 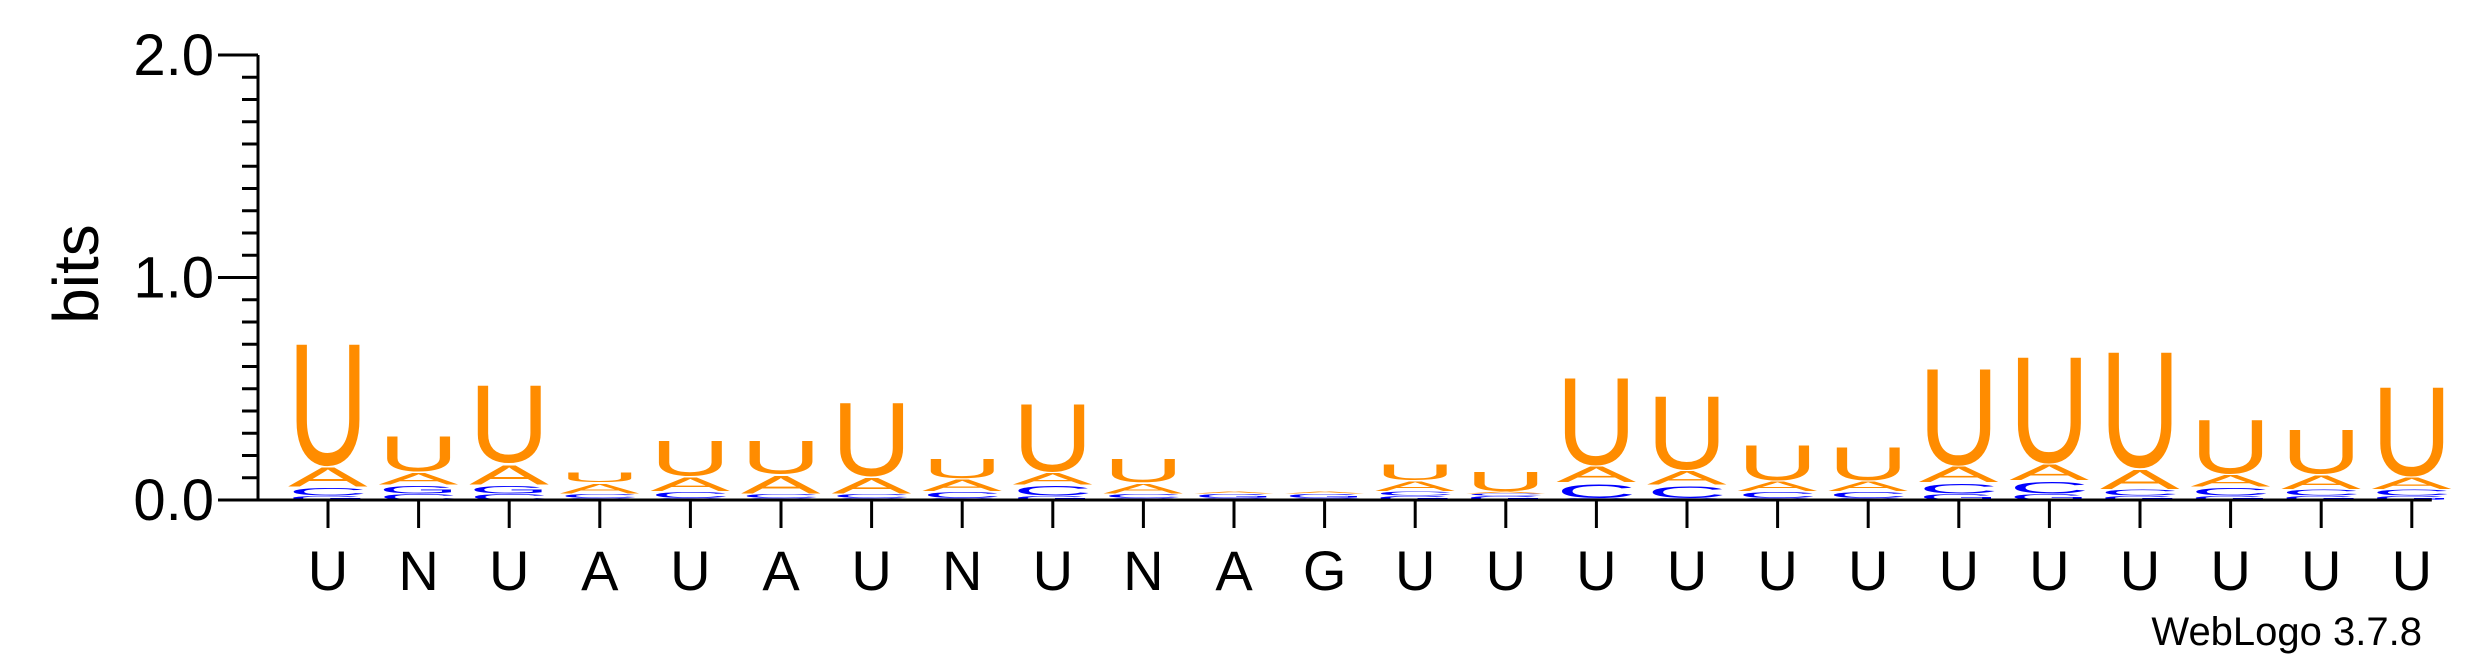 I want to click on weblogo-credit: WebLogo 3.7.8, so click(x=2286, y=632).